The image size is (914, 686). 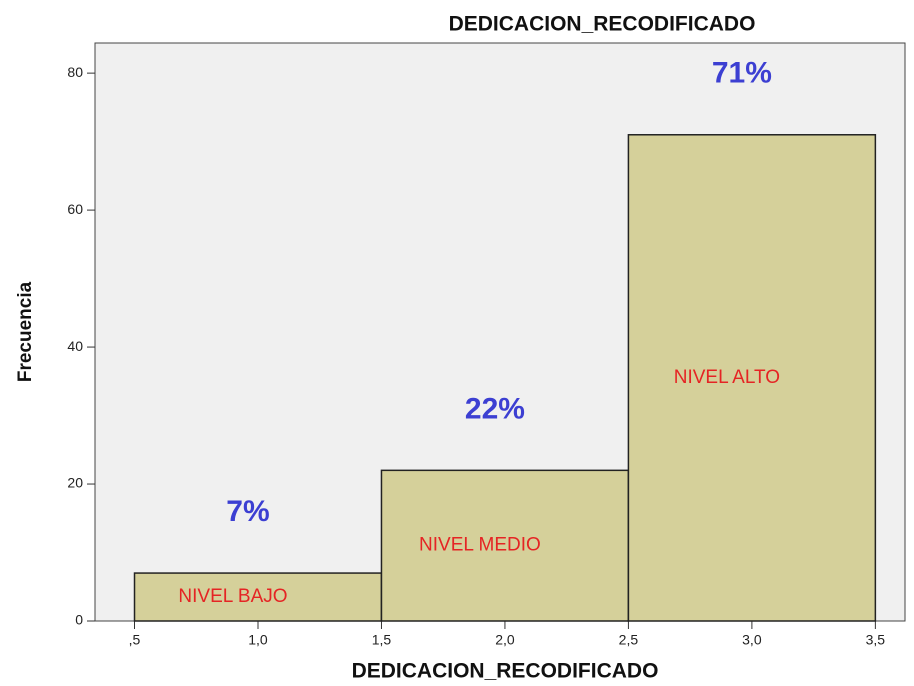 What do you see at coordinates (75, 72) in the screenshot?
I see `y-tick-label: 80` at bounding box center [75, 72].